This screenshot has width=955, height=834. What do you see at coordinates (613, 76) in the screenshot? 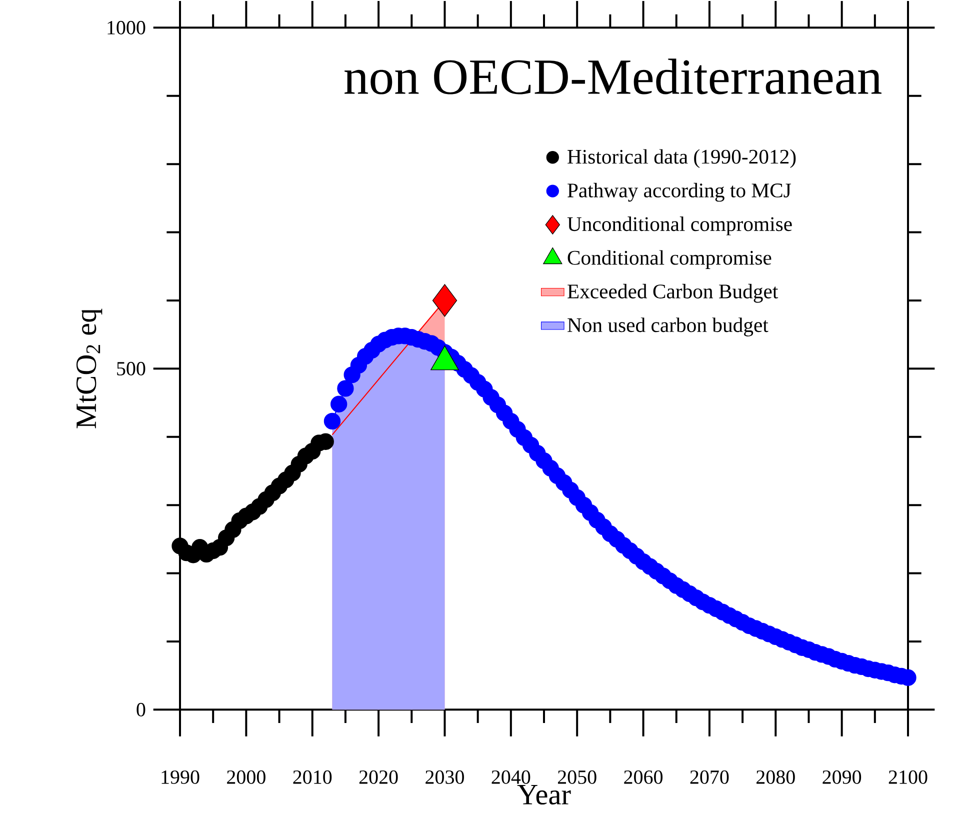
I see `chart-title: non OECD-Mediterranean` at bounding box center [613, 76].